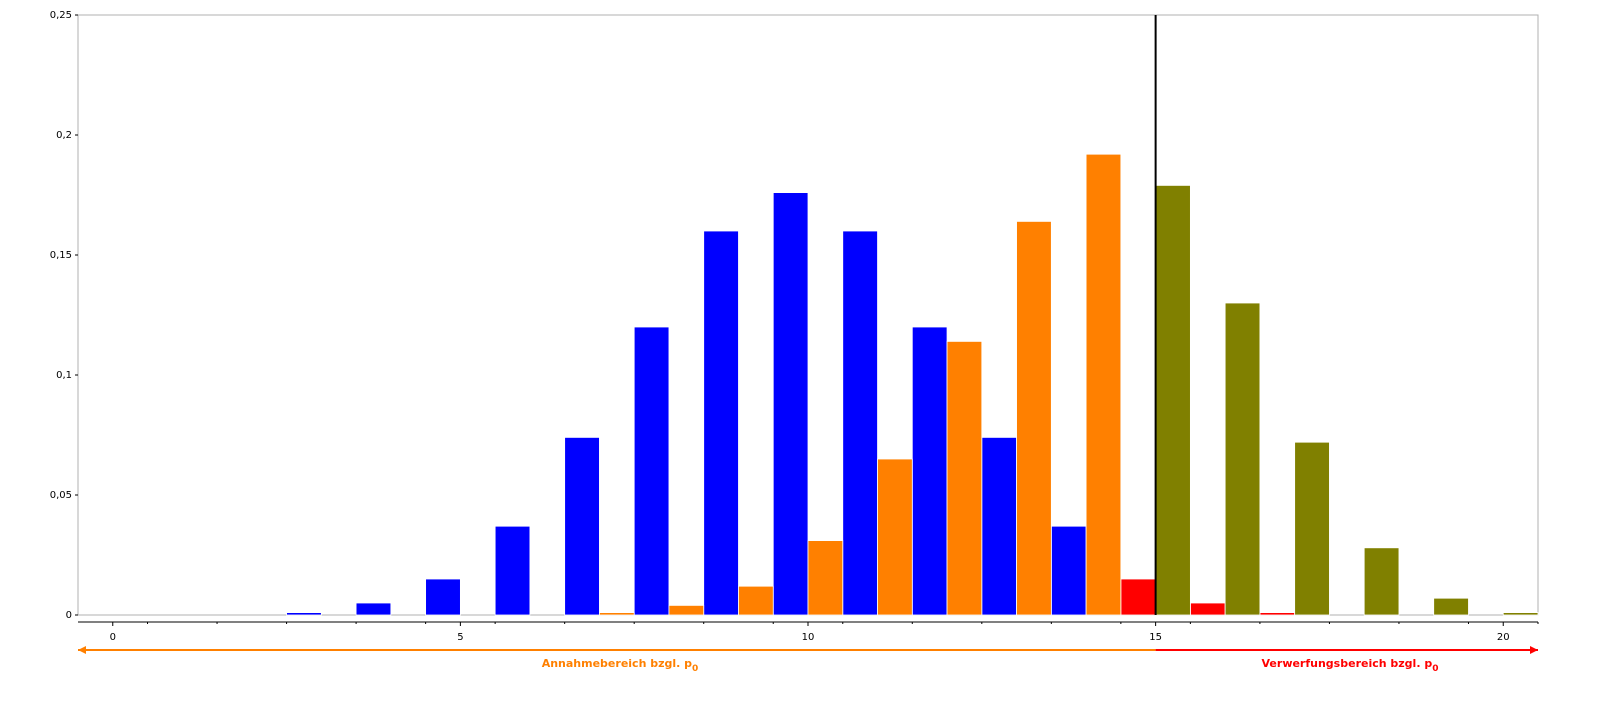 This screenshot has height=714, width=1601. What do you see at coordinates (69, 615) in the screenshot?
I see `y-tick-label: 0` at bounding box center [69, 615].